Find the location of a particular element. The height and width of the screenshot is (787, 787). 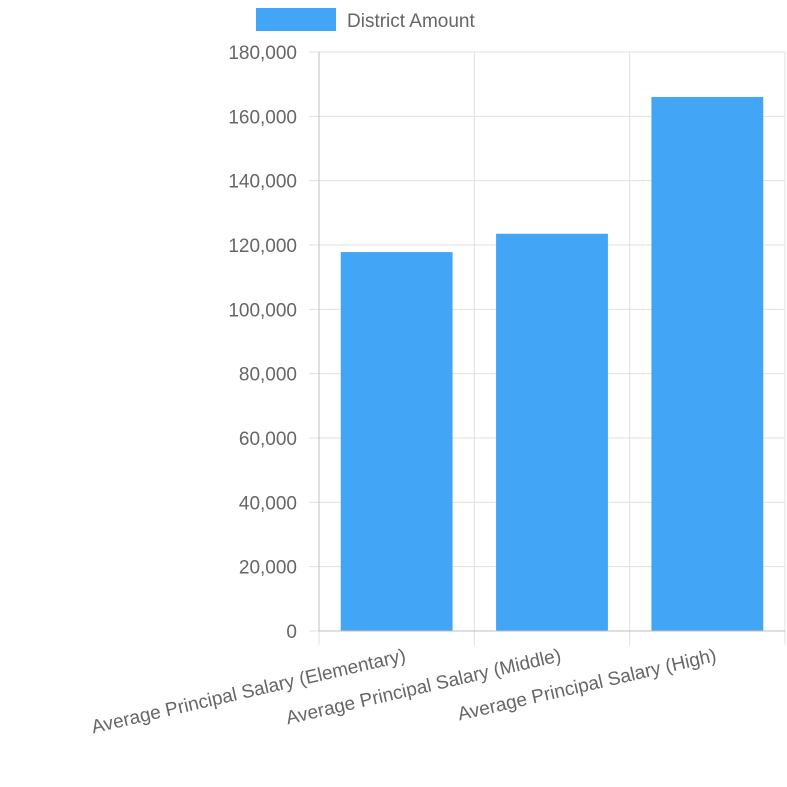

y-tick-label: 160,000 is located at coordinates (262, 117).